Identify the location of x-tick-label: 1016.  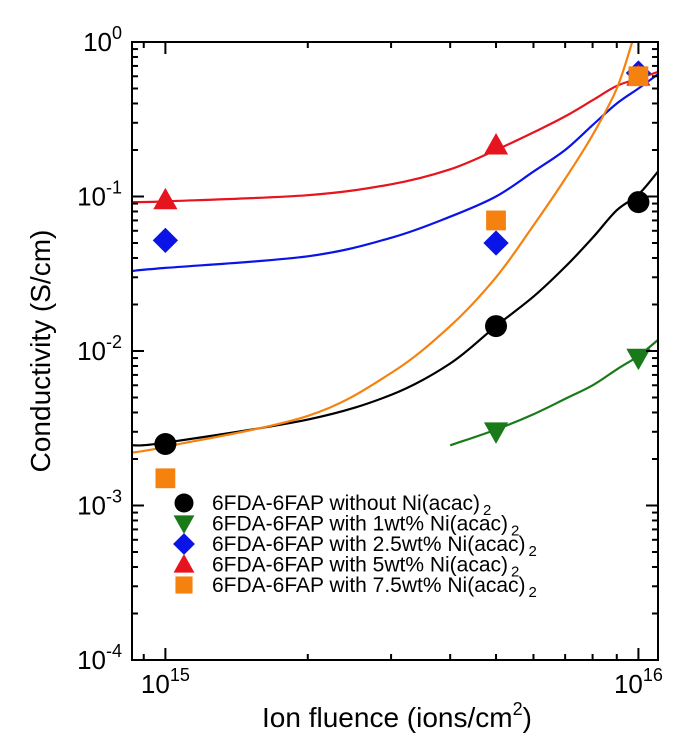
(638, 682).